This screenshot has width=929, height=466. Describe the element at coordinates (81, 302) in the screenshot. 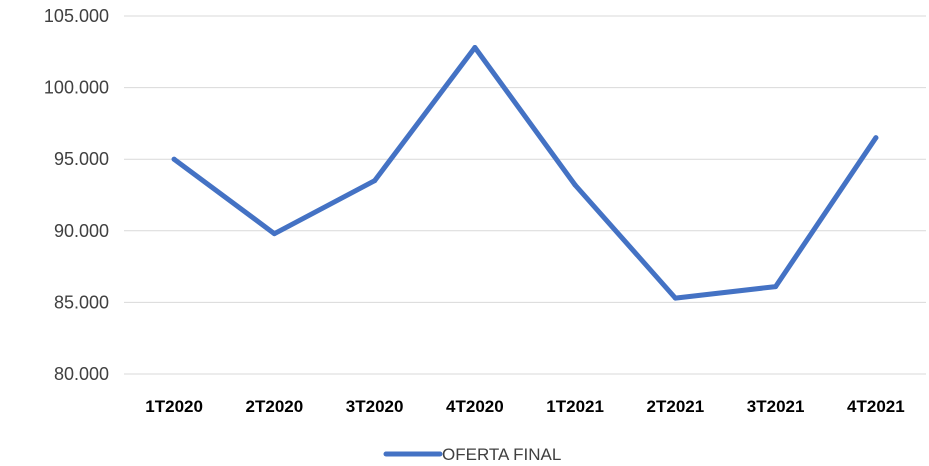

I see `y-tick-label: 85.000` at that location.